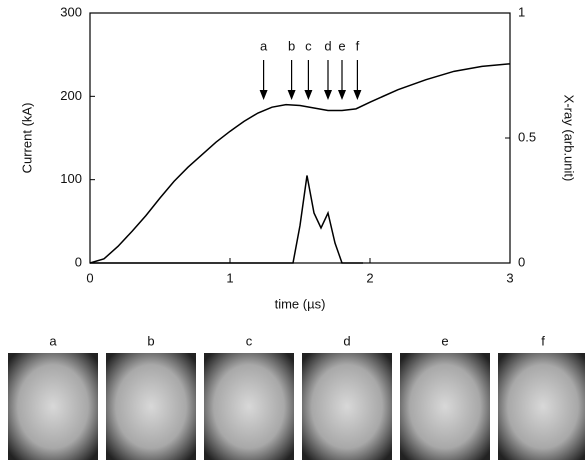 This screenshot has height=463, width=585. What do you see at coordinates (569, 138) in the screenshot?
I see `y2-axis-label: X-ray (arb.unit)` at bounding box center [569, 138].